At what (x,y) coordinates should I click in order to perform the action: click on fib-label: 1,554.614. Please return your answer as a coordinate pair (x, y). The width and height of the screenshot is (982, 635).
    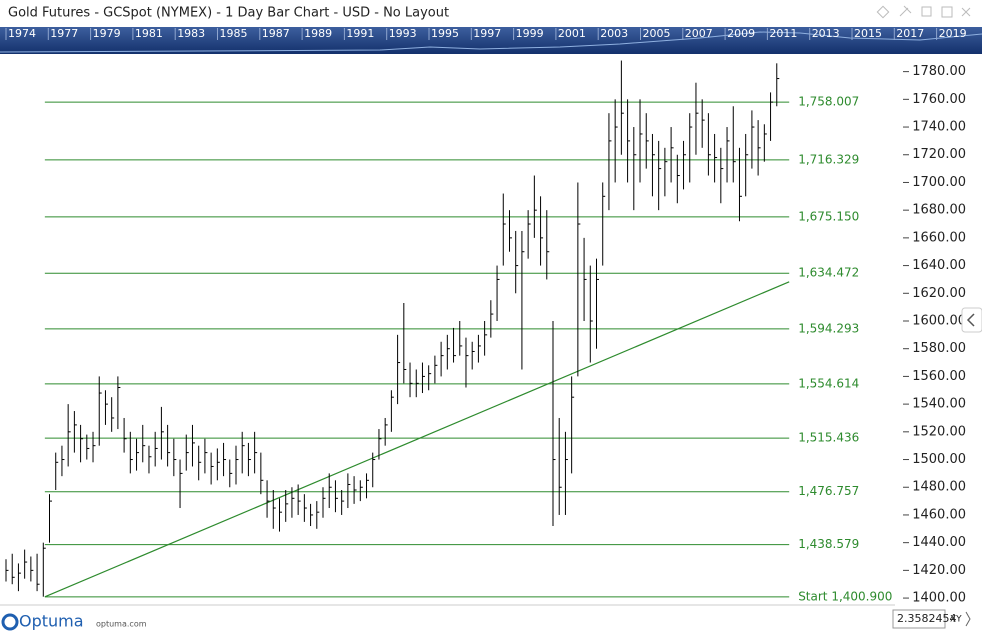
    Looking at the image, I should click on (828, 383).